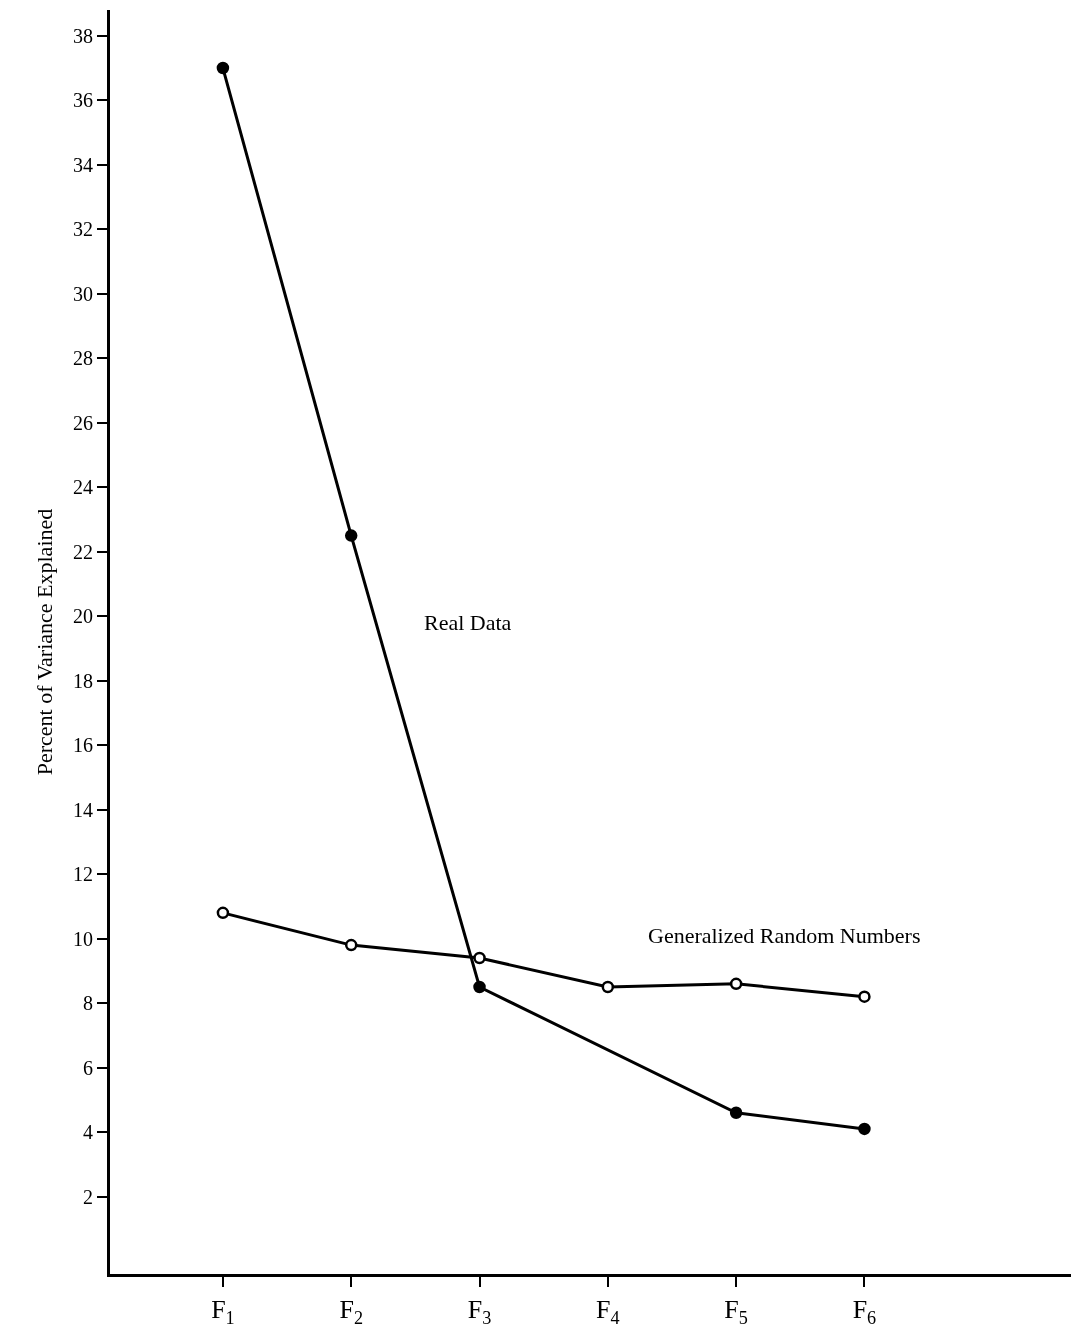  What do you see at coordinates (44, 642) in the screenshot?
I see `y-axis-title: Percent of Variance Explained` at bounding box center [44, 642].